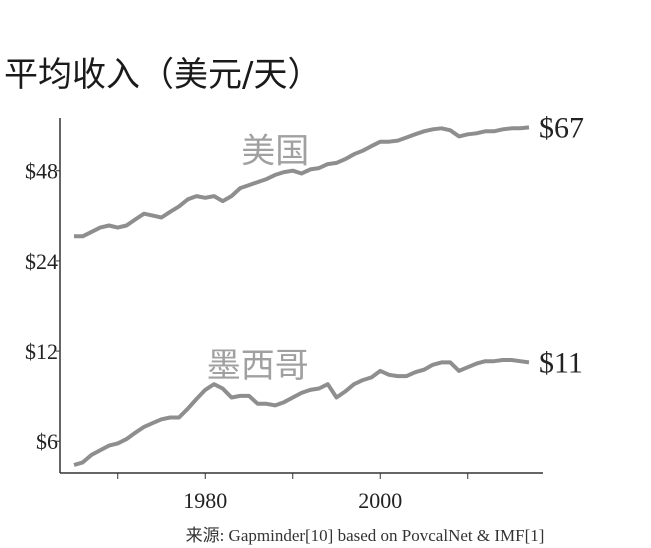 This screenshot has width=651, height=548. I want to click on end-label: $67, so click(561, 127).